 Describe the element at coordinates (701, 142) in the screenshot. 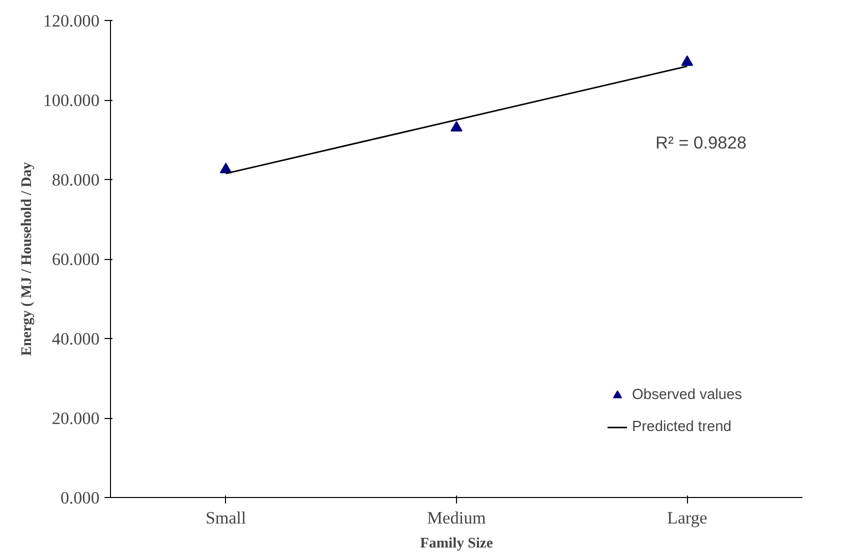

I see `annotation: R² = 0.9828` at that location.